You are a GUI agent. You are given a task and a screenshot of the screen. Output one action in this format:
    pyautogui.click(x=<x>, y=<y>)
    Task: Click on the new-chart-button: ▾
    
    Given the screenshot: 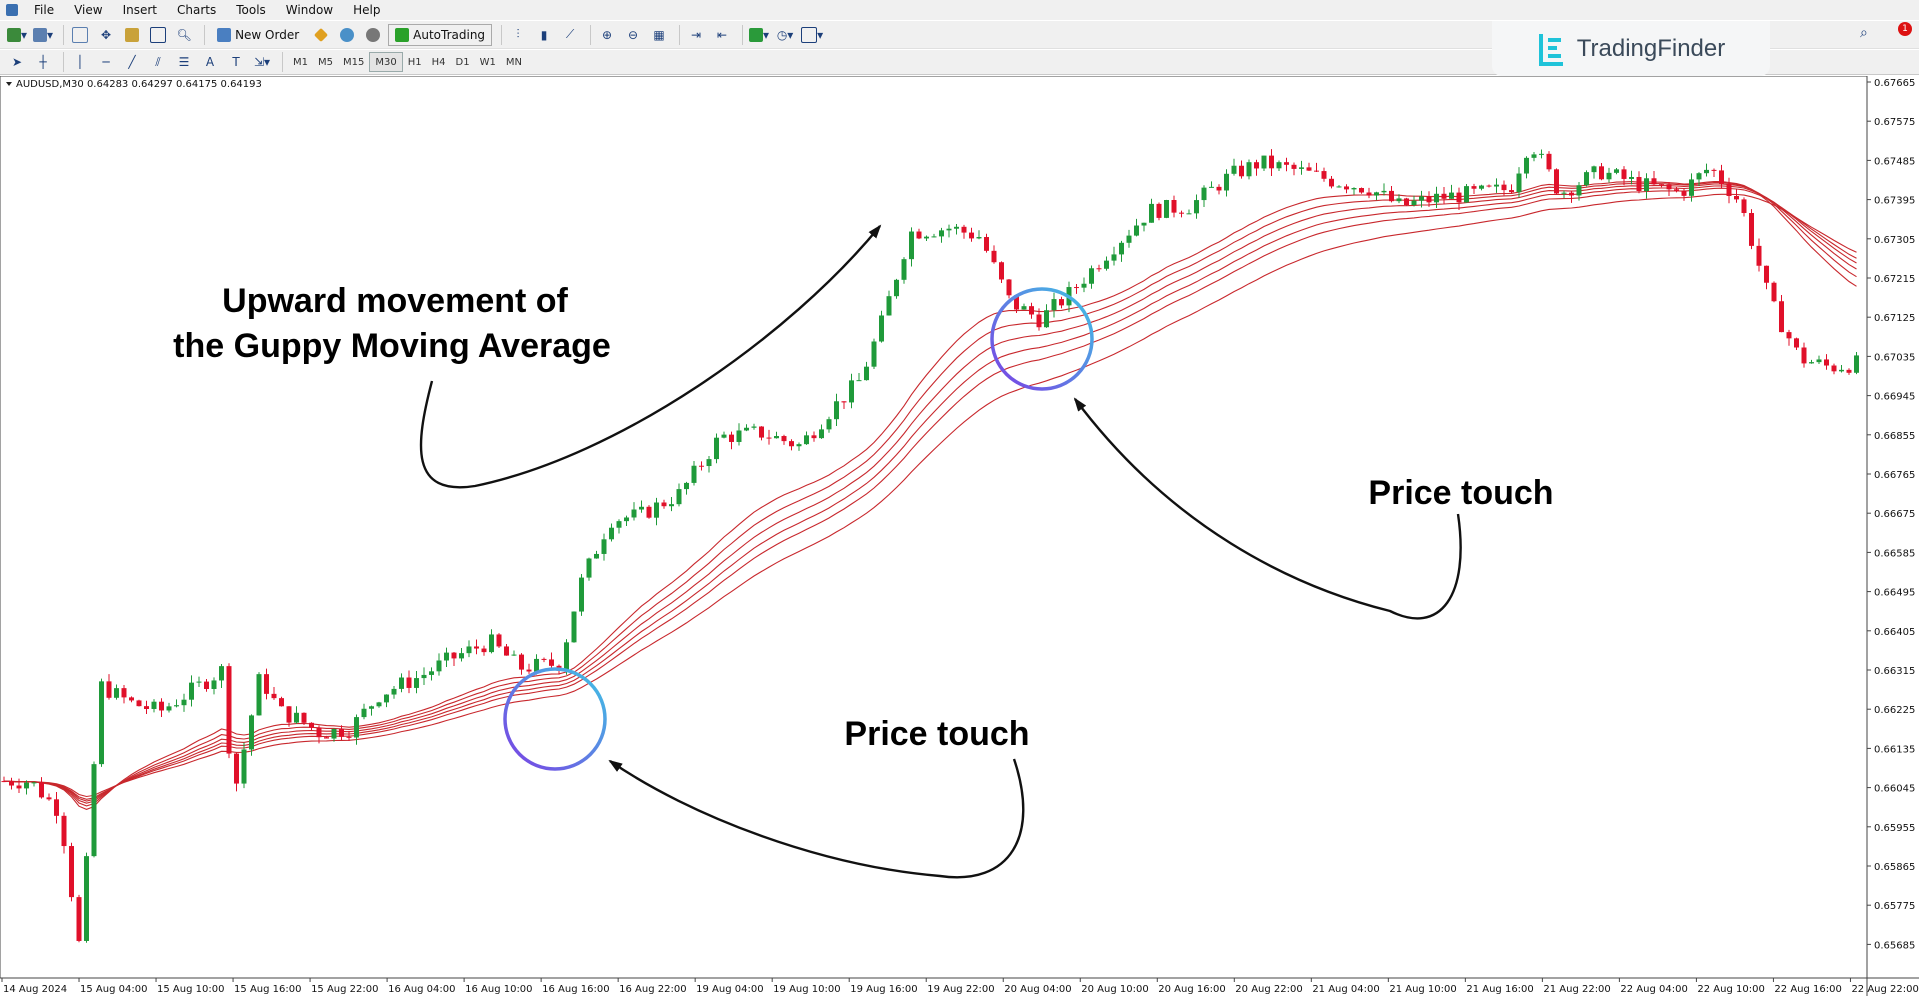 What is the action you would take?
    pyautogui.click(x=17, y=35)
    